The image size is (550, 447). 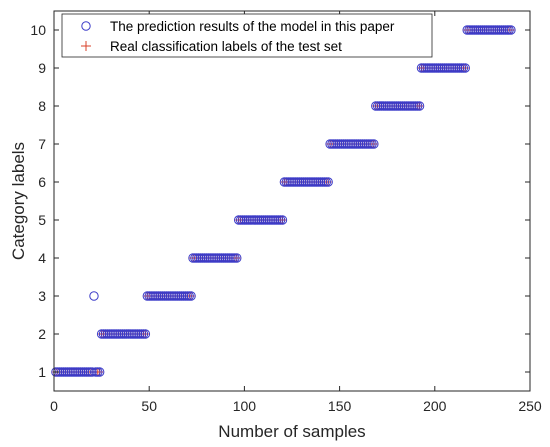 What do you see at coordinates (291, 431) in the screenshot?
I see `x-axis-label: Number of samples` at bounding box center [291, 431].